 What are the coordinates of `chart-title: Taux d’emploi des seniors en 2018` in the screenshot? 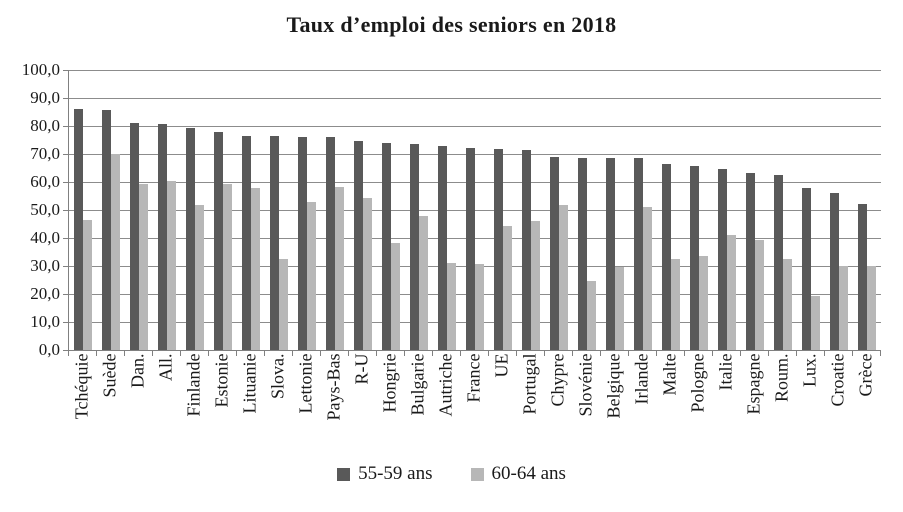 It's located at (451, 24).